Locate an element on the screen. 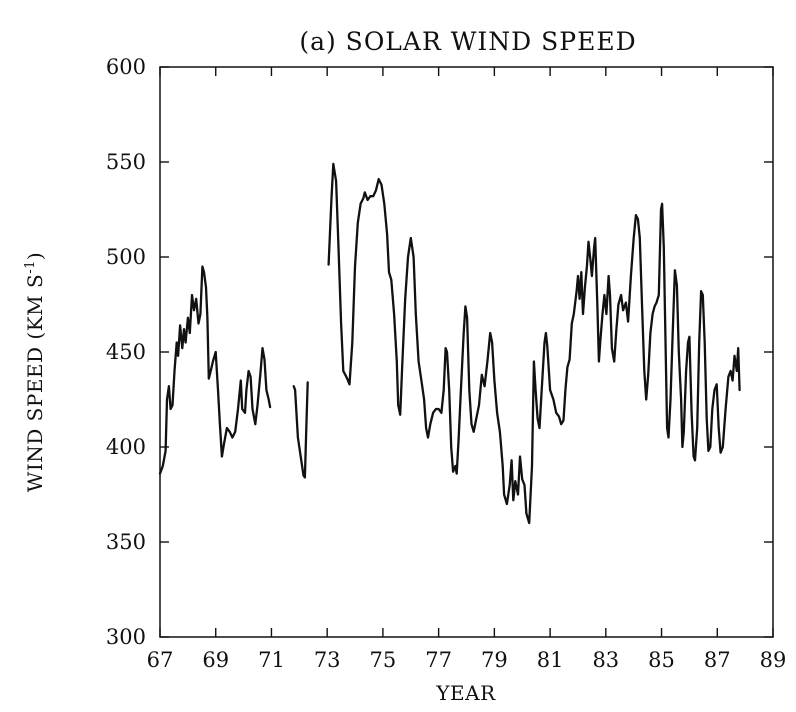  chart-title: (a) SOLAR WIND SPEED is located at coordinates (467, 41).